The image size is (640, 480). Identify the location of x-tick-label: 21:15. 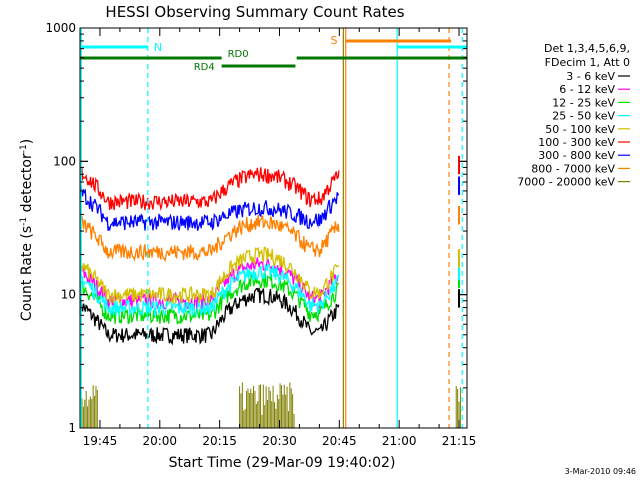
(459, 441).